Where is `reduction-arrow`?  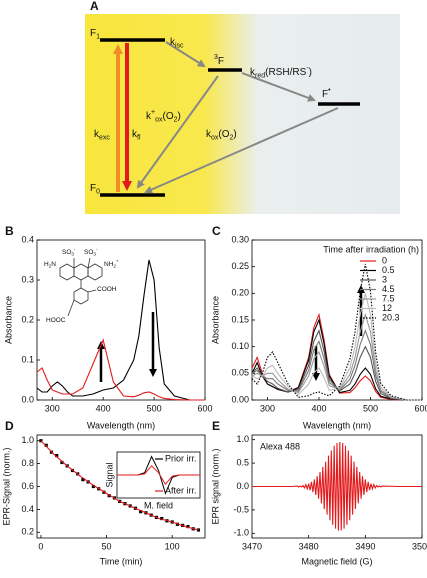
reduction-arrow is located at coordinates (278, 87).